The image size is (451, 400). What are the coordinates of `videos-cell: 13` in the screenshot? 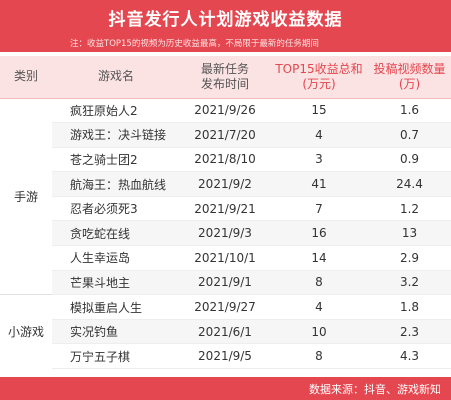 It's located at (409, 233).